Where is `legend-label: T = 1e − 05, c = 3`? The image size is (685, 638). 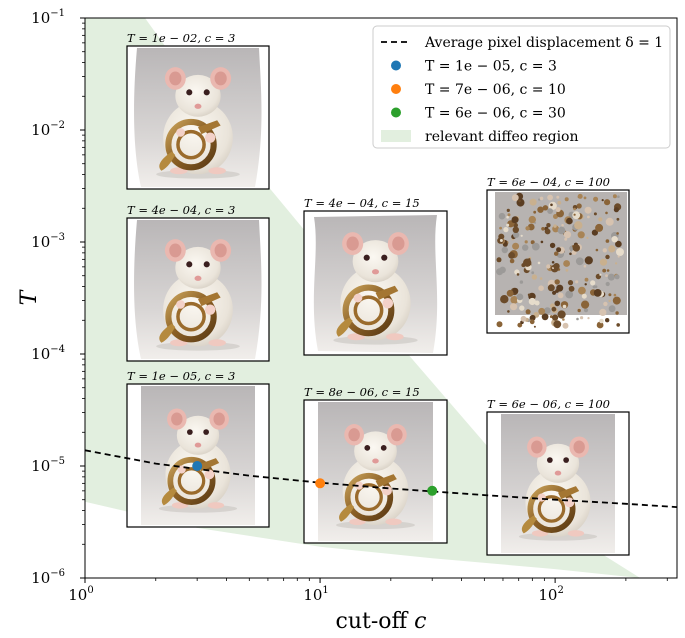
legend-label: T = 1e − 05, c = 3 is located at coordinates (491, 67).